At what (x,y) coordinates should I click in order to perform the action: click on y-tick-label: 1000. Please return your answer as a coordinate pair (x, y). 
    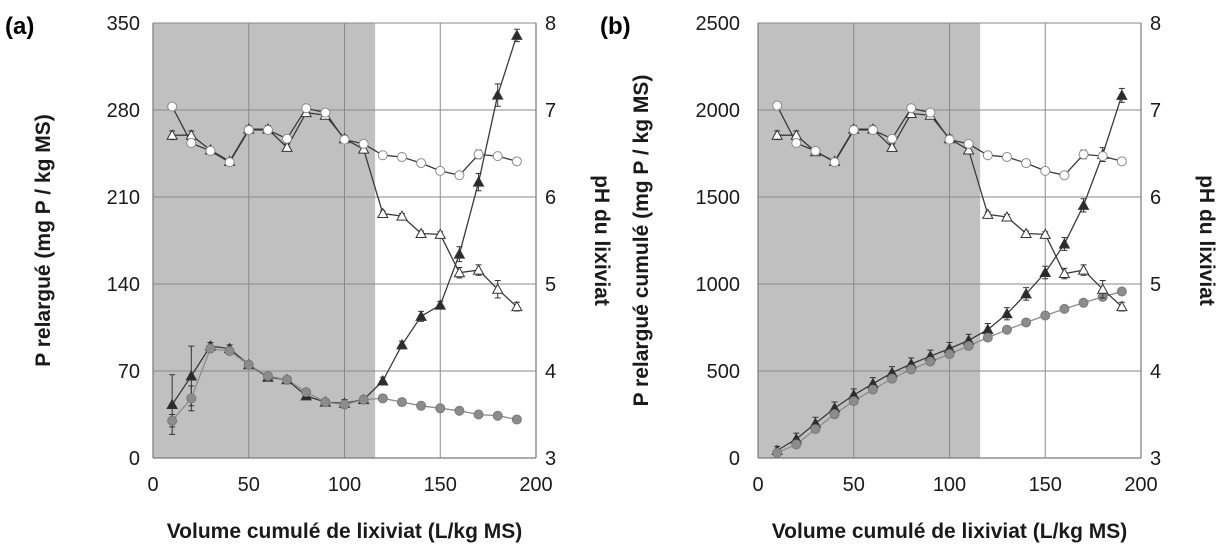
    Looking at the image, I should click on (718, 285).